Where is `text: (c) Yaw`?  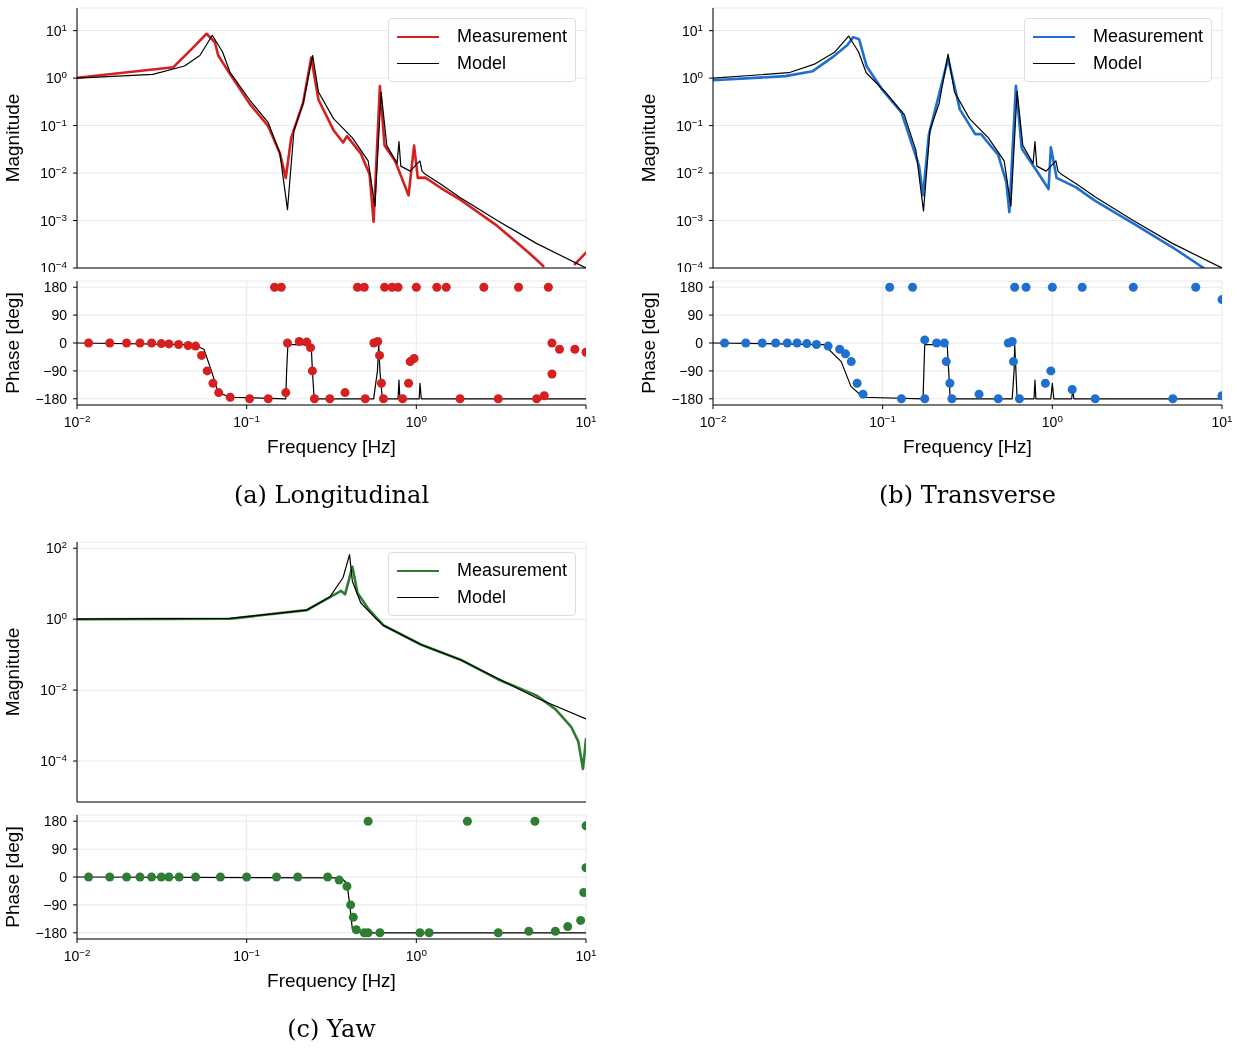
text: (c) Yaw is located at coordinates (331, 1029).